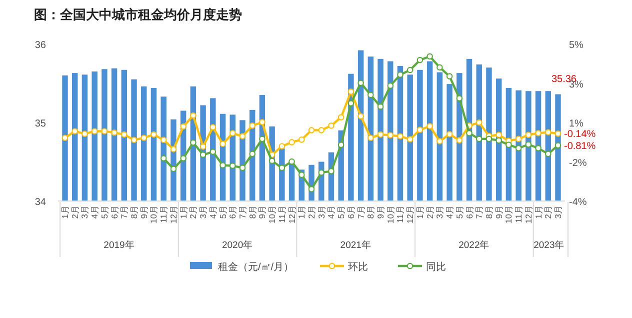 The height and width of the screenshot is (318, 632). Describe the element at coordinates (40, 124) in the screenshot. I see `y-tick-label: 35` at that location.